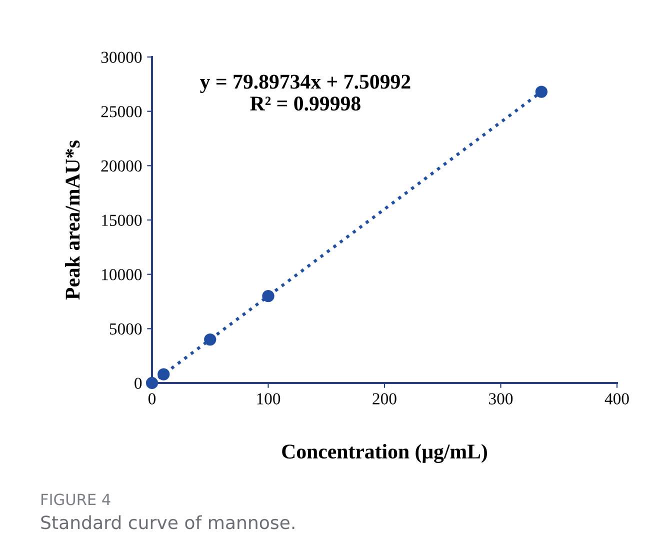  I want to click on x-axis-title: Concentration (μg/mL), so click(384, 454).